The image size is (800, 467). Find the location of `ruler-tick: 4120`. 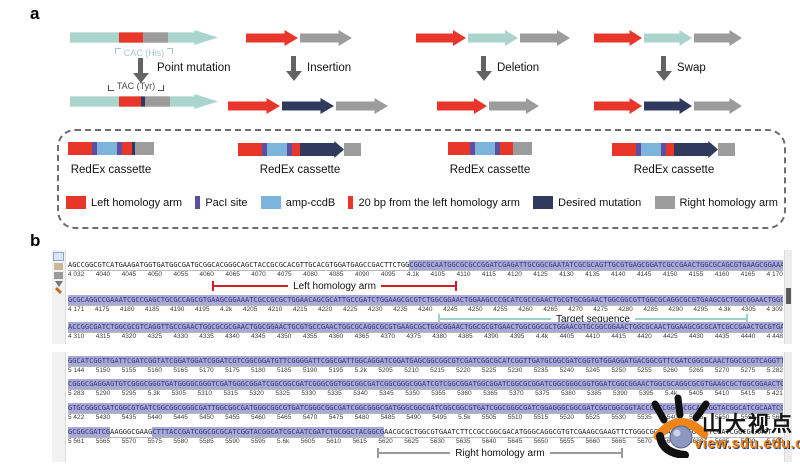

ruler-tick: 4120 is located at coordinates (514, 274).